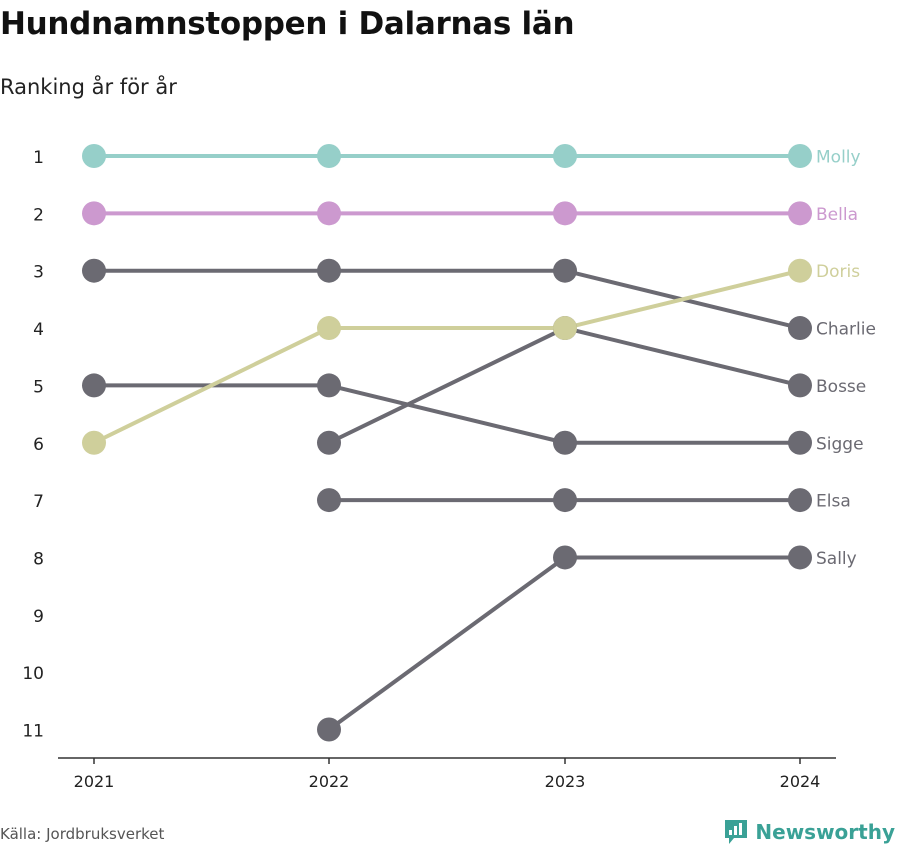 This screenshot has width=900, height=850. What do you see at coordinates (82, 834) in the screenshot?
I see `source-note: Källa: Jordbruksverket` at bounding box center [82, 834].